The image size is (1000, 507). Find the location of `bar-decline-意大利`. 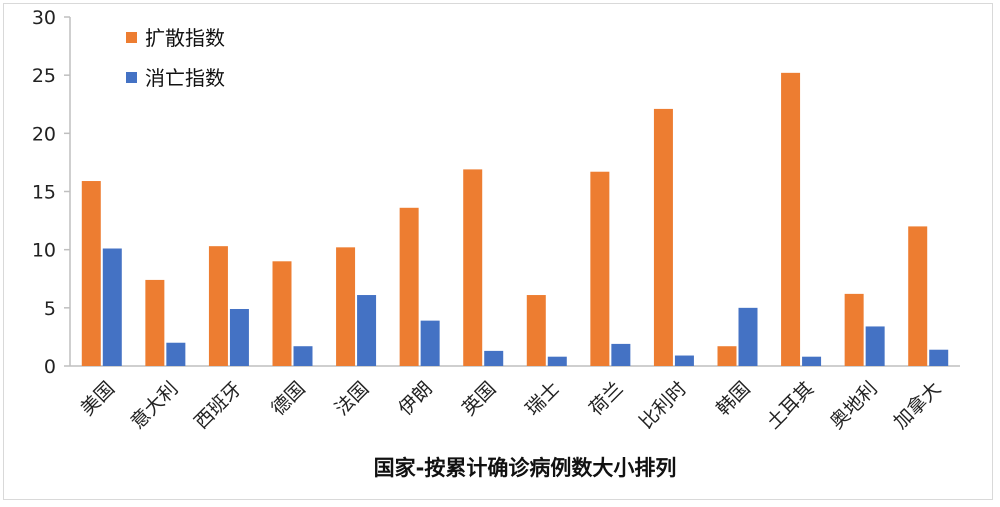

bar-decline-意大利 is located at coordinates (176, 354).